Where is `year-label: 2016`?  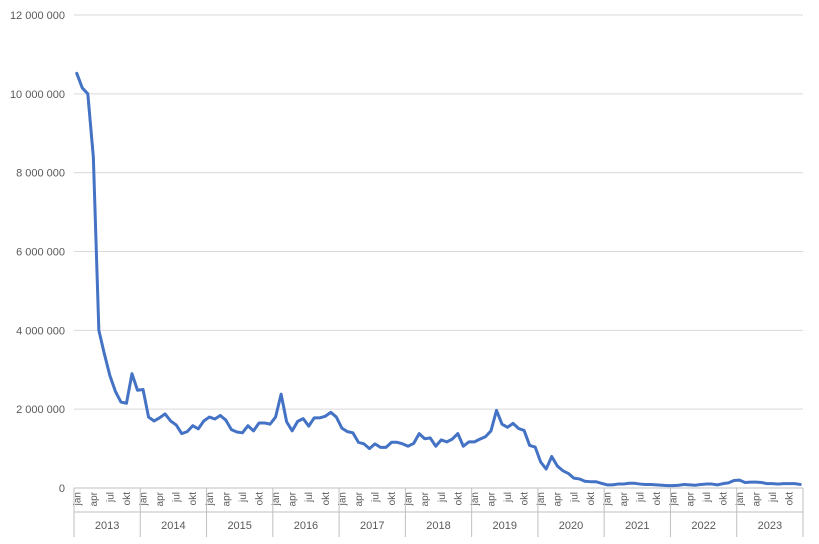 year-label: 2016 is located at coordinates (306, 526).